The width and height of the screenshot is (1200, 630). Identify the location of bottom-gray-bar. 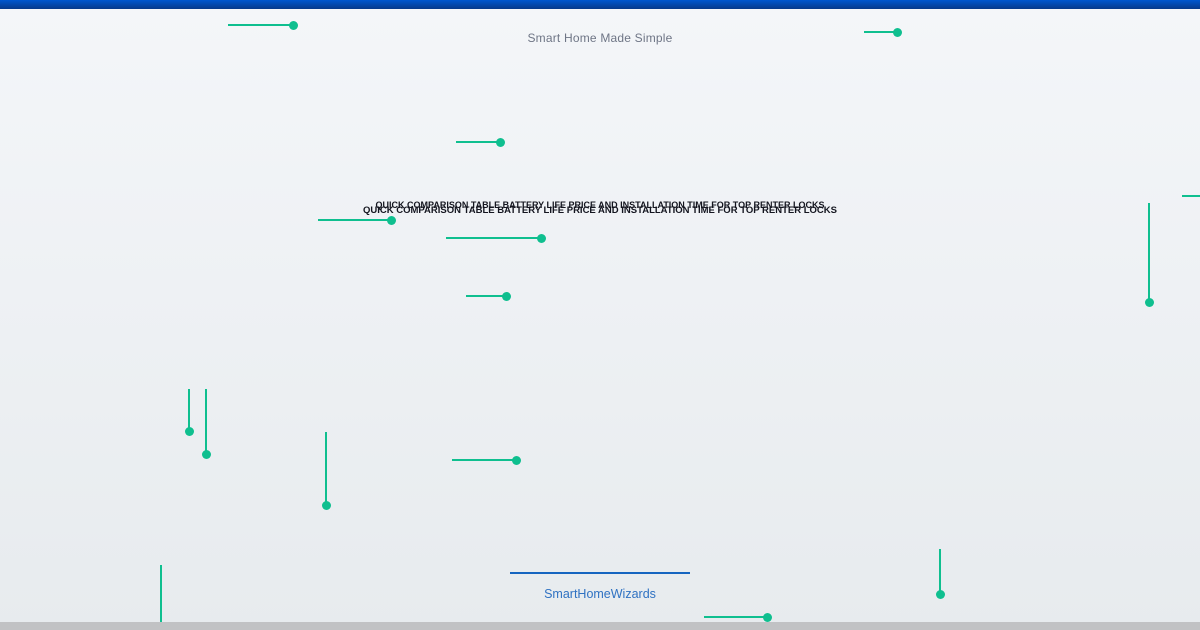
(600, 626).